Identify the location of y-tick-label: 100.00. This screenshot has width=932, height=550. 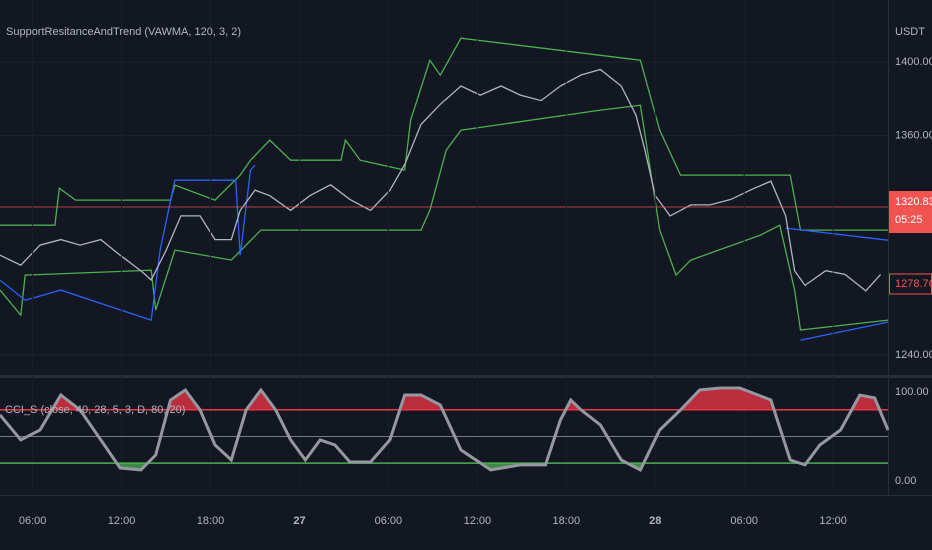
(912, 392).